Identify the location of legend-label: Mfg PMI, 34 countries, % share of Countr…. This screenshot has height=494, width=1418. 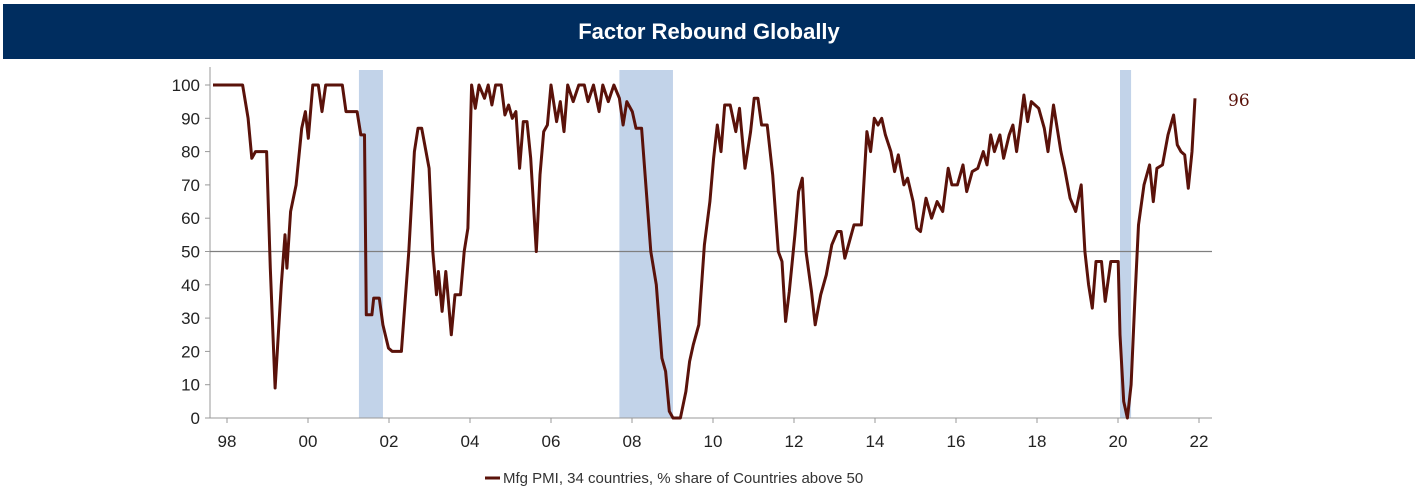
(683, 478).